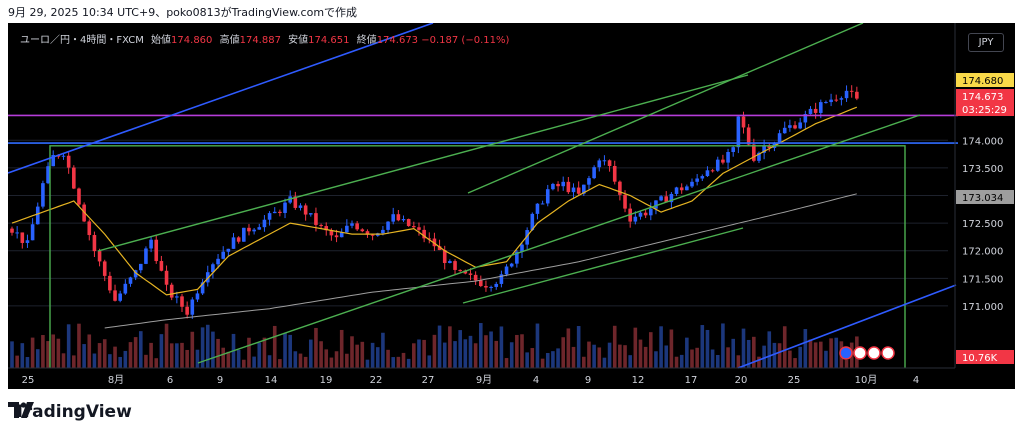 The height and width of the screenshot is (441, 1024). I want to click on high-value: 174.887, so click(260, 40).